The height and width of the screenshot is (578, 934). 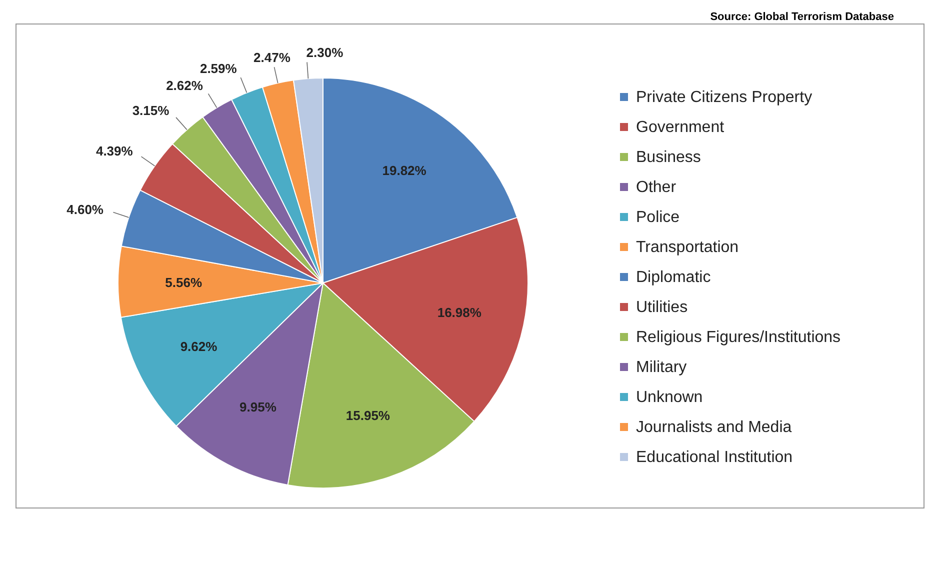 What do you see at coordinates (368, 415) in the screenshot?
I see `data-label: 15.95%` at bounding box center [368, 415].